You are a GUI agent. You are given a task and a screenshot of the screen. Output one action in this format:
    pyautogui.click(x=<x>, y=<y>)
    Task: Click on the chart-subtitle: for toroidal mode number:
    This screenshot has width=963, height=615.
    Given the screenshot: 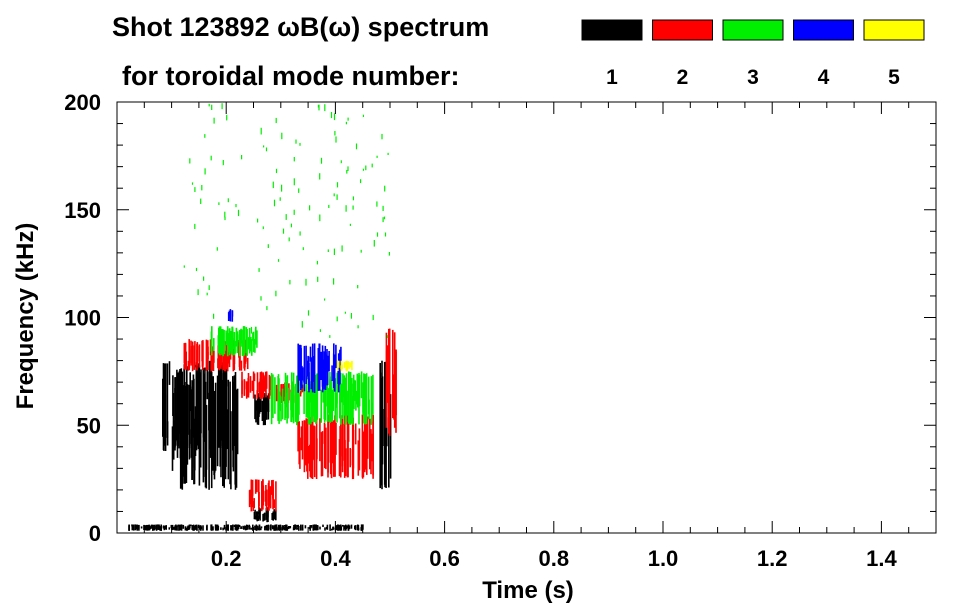 What is the action you would take?
    pyautogui.click(x=291, y=76)
    